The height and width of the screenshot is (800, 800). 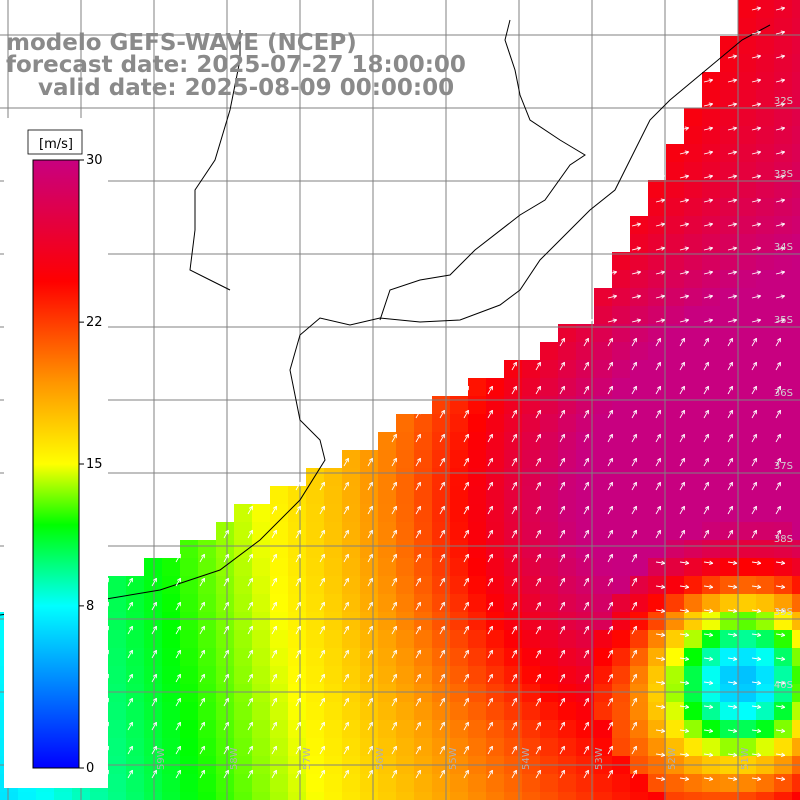 I want to click on lat-label: 32S, so click(x=783, y=101).